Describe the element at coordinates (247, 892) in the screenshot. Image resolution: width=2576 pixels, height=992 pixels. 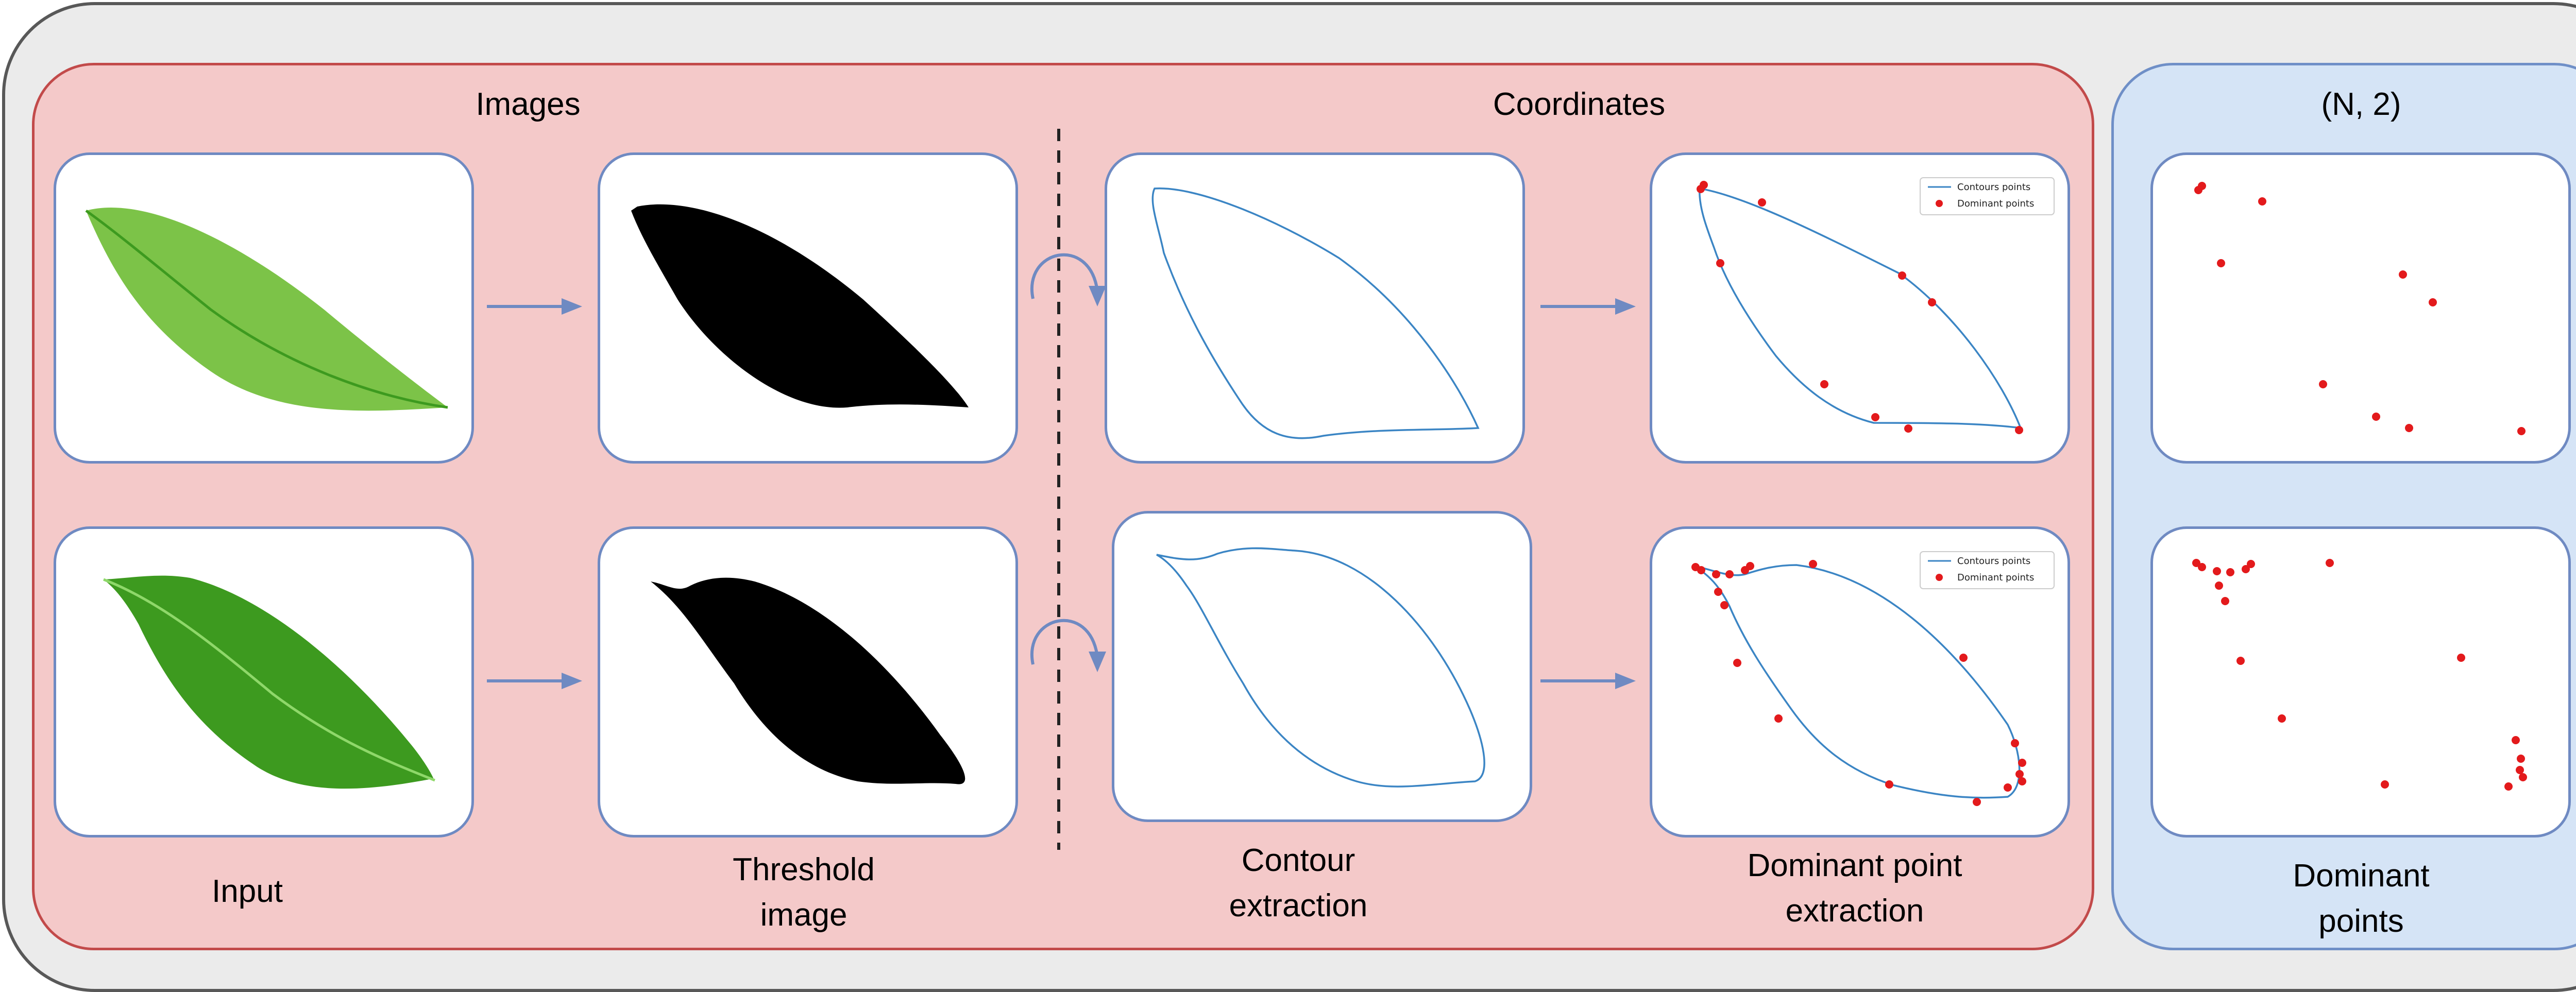
I see `input-step-label: Input` at that location.